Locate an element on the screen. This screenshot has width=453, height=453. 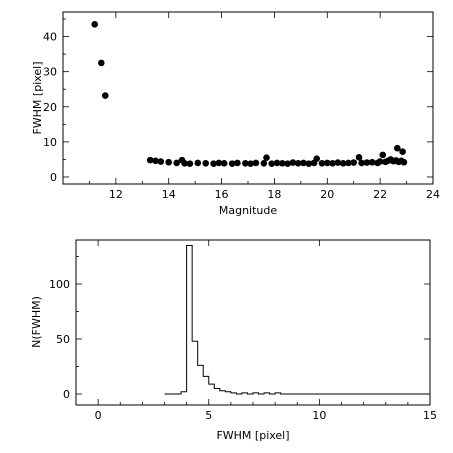
scatter-y-tick-label: 40 is located at coordinates (50, 37).